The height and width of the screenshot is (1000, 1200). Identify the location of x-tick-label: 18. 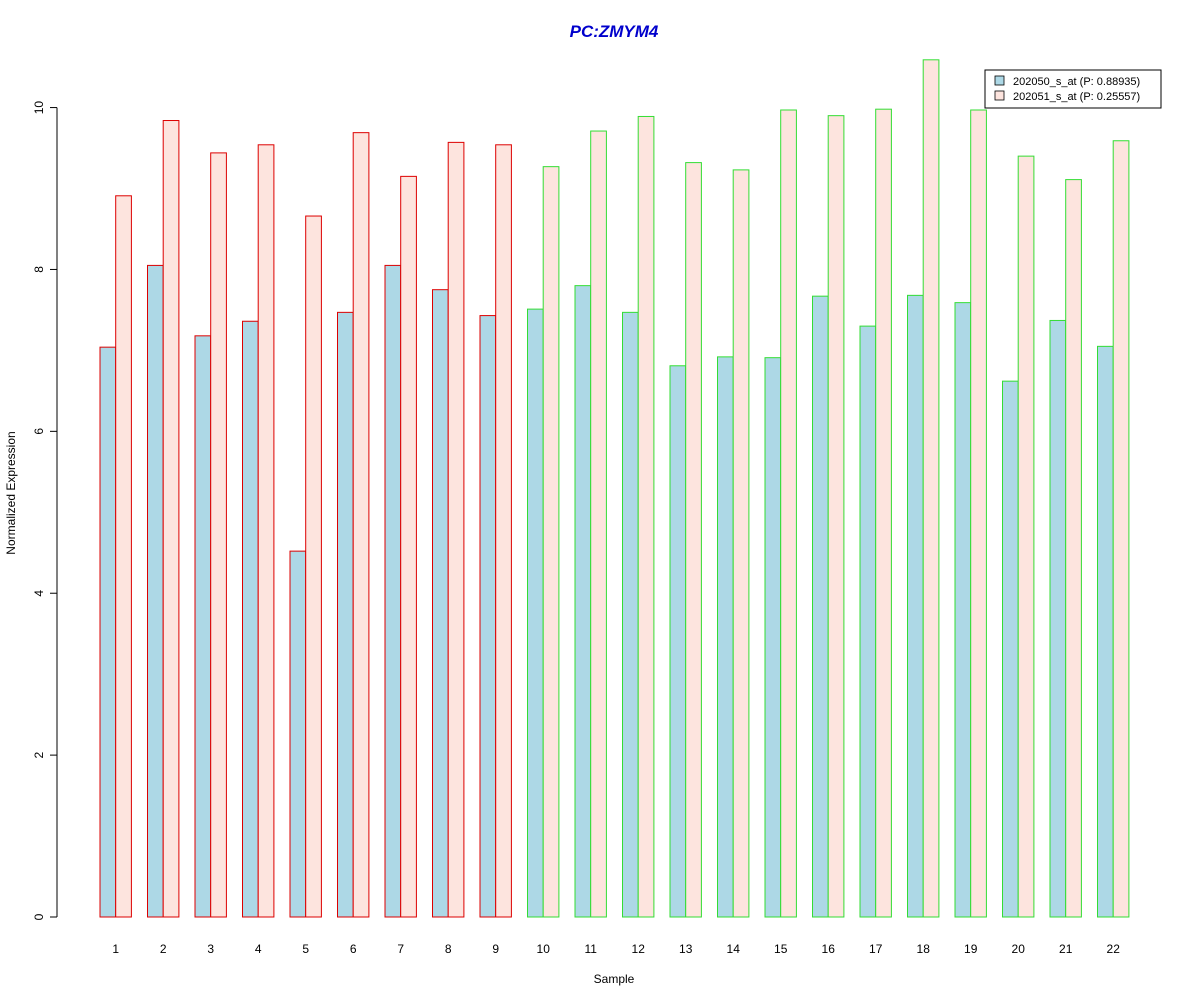
(924, 949).